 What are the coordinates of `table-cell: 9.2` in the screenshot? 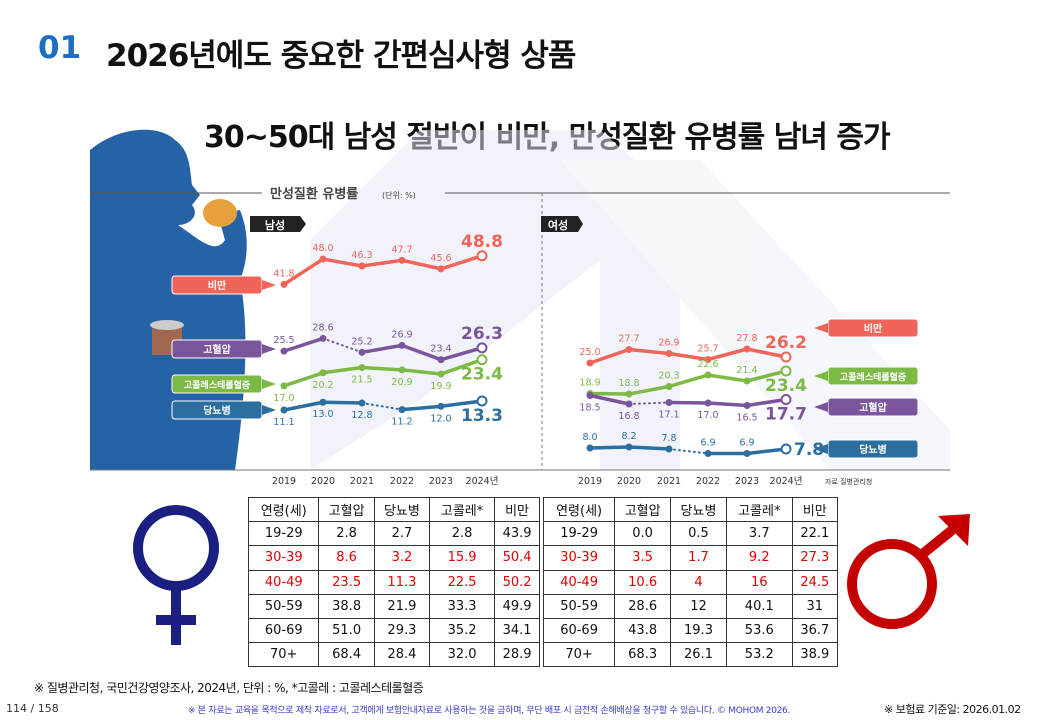 It's located at (759, 558).